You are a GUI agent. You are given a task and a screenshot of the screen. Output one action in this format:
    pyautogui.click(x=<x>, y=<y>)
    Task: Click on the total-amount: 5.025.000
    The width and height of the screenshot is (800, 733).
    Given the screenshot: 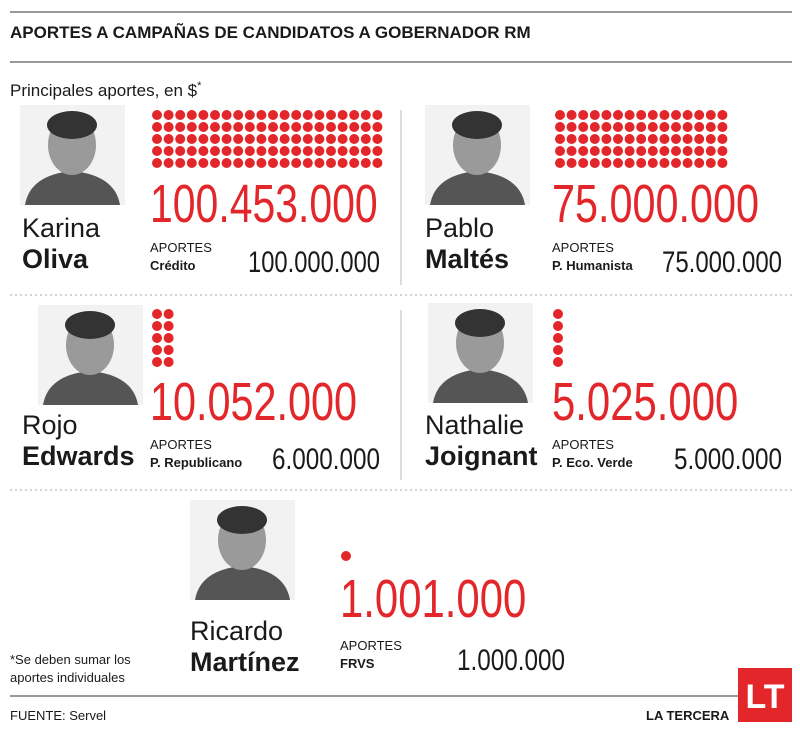 What is the action you would take?
    pyautogui.click(x=645, y=402)
    